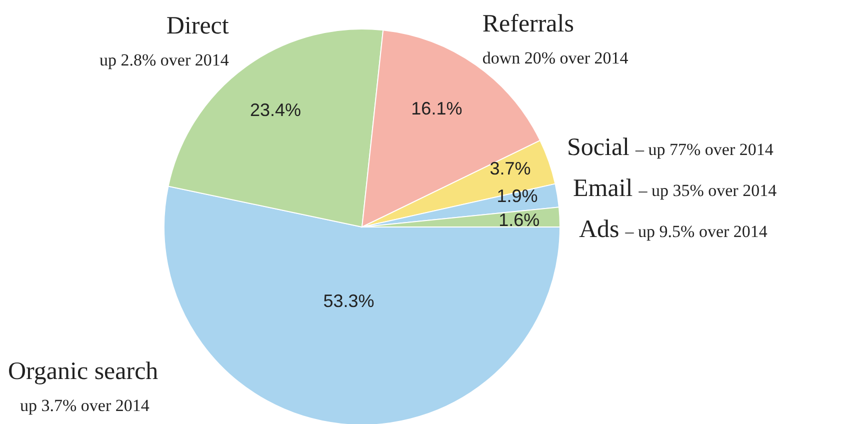 Image resolution: width=846 pixels, height=424 pixels. I want to click on data-label: 23.4%, so click(276, 110).